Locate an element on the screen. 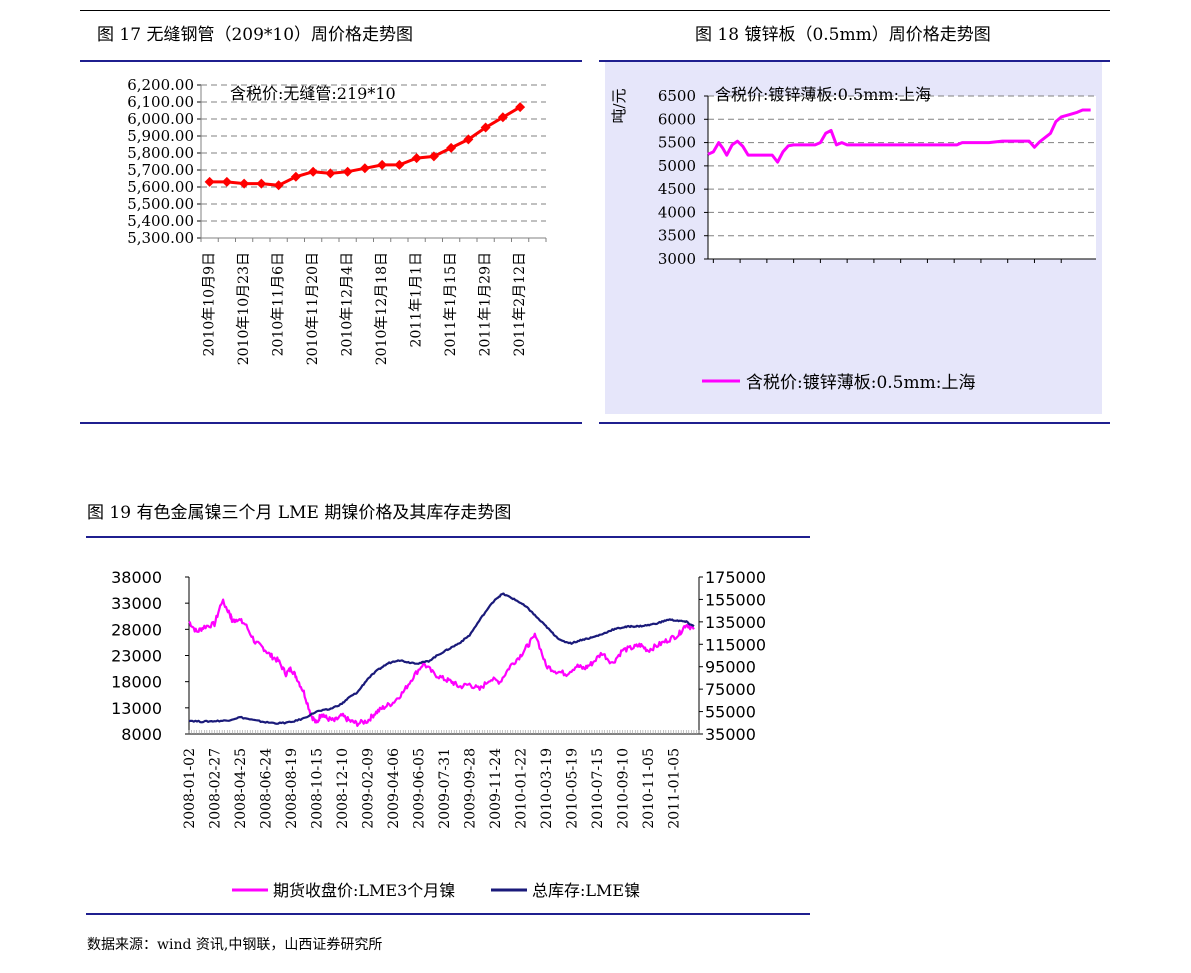 The image size is (1191, 973). fig19-right-tick-label: 135000 is located at coordinates (735, 622).